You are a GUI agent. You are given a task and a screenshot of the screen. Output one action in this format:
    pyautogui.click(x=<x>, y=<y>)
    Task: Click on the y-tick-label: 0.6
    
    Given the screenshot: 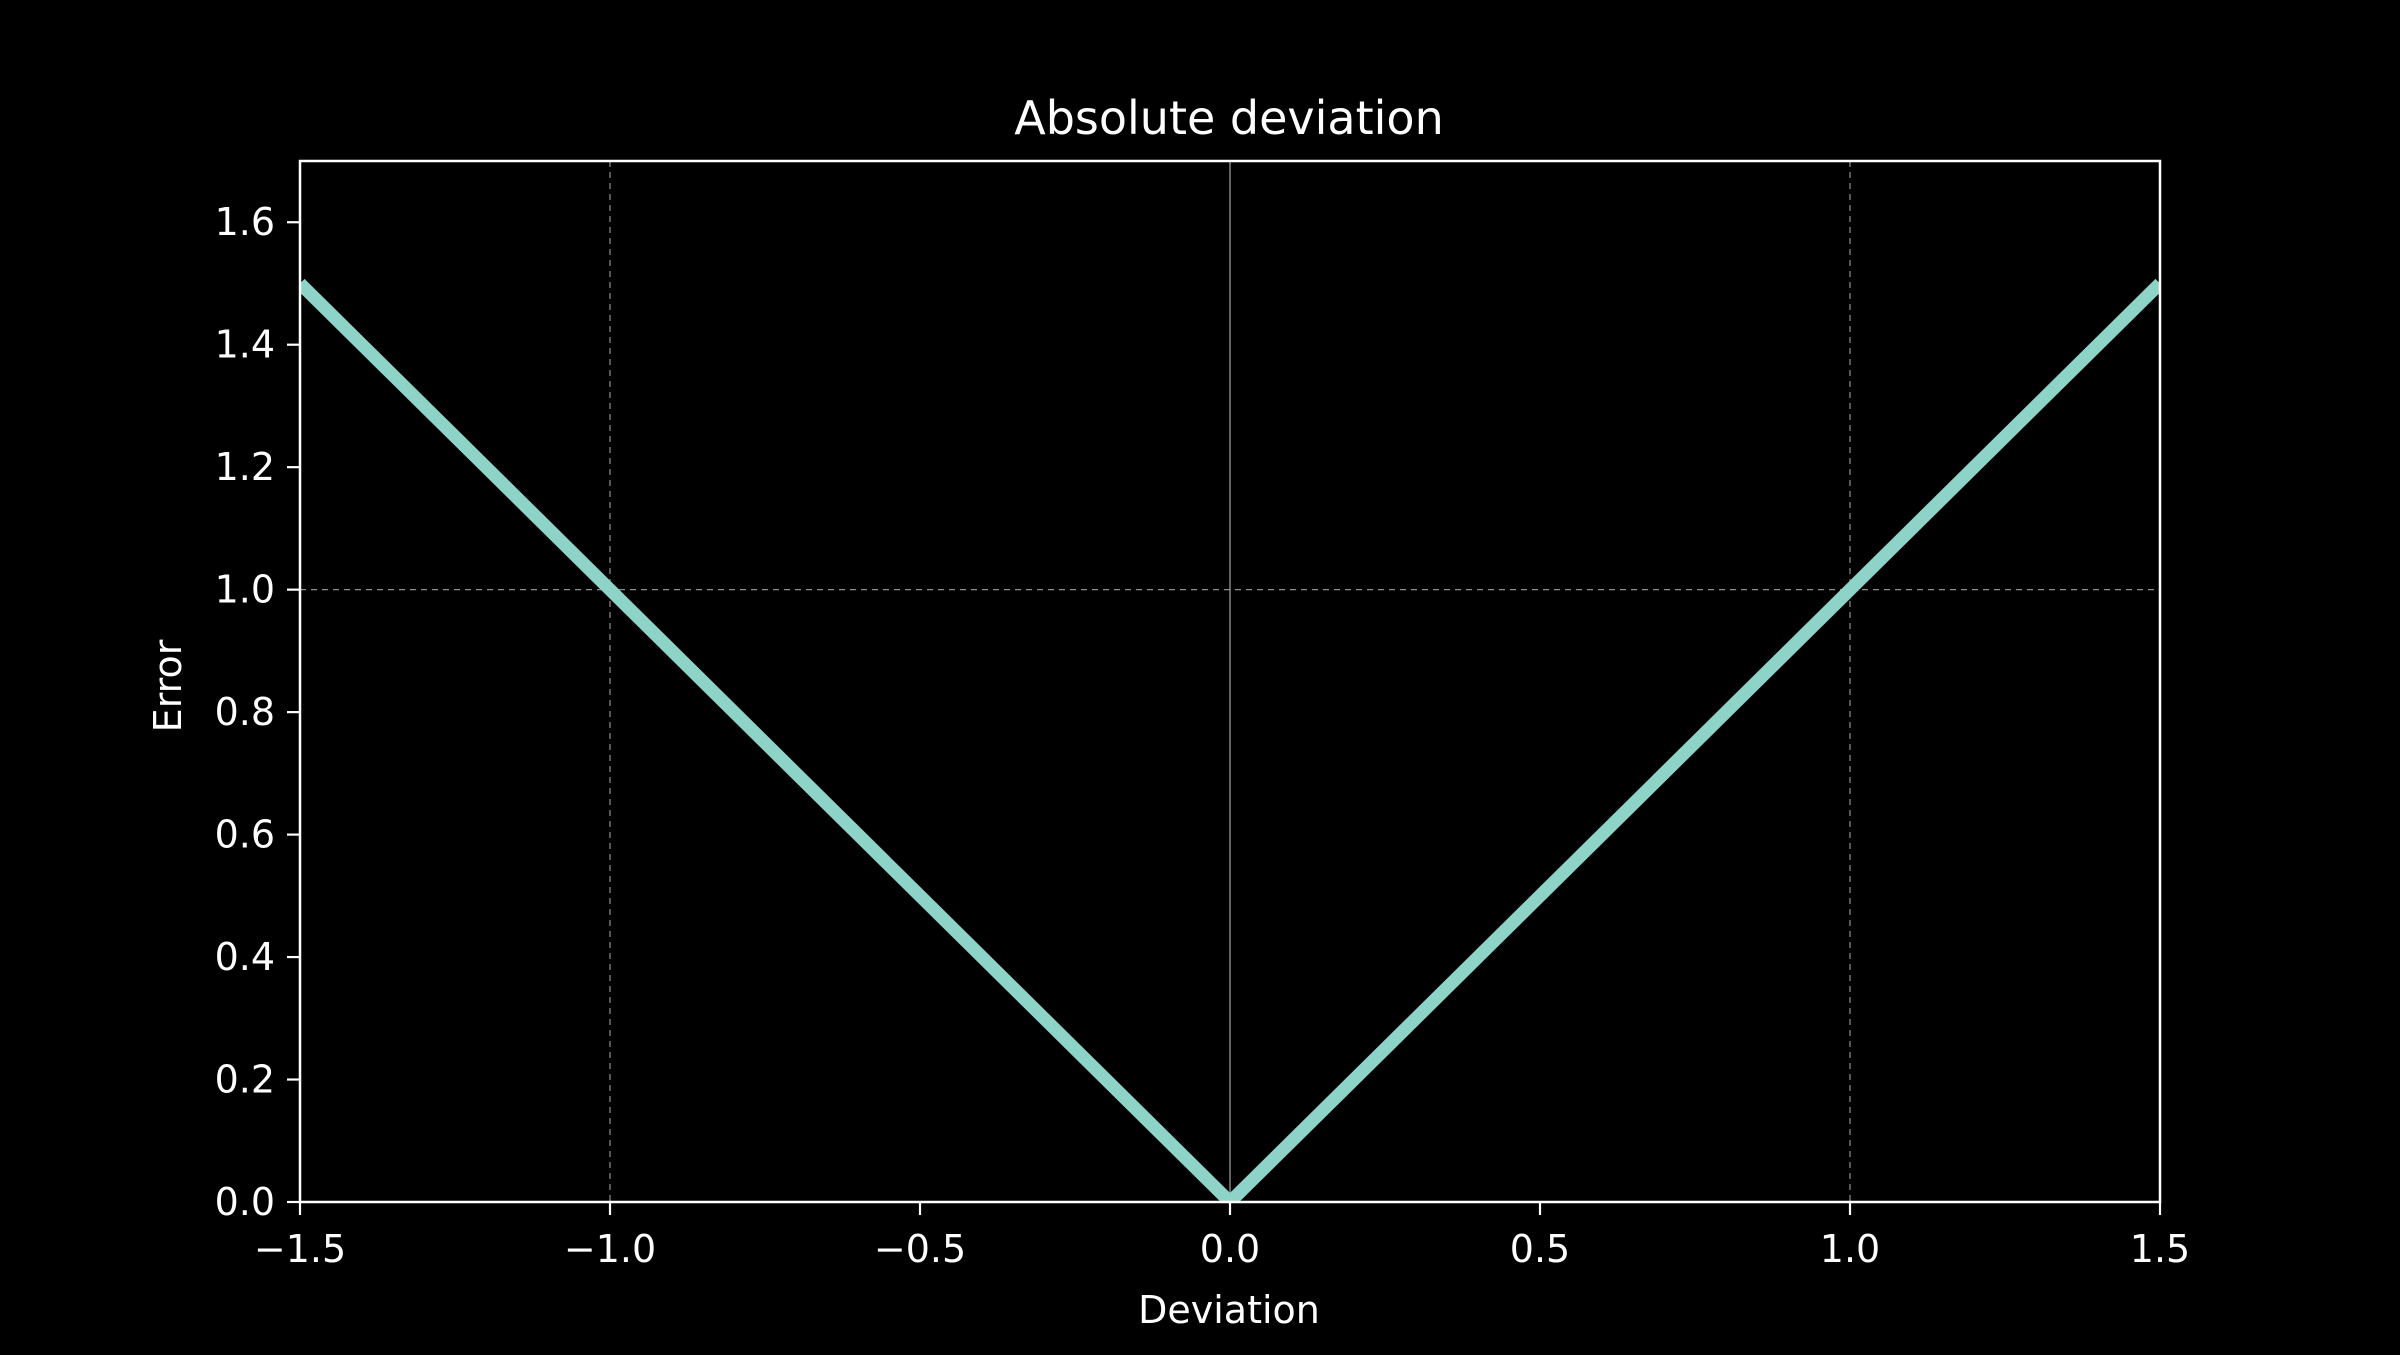 What is the action you would take?
    pyautogui.click(x=245, y=835)
    